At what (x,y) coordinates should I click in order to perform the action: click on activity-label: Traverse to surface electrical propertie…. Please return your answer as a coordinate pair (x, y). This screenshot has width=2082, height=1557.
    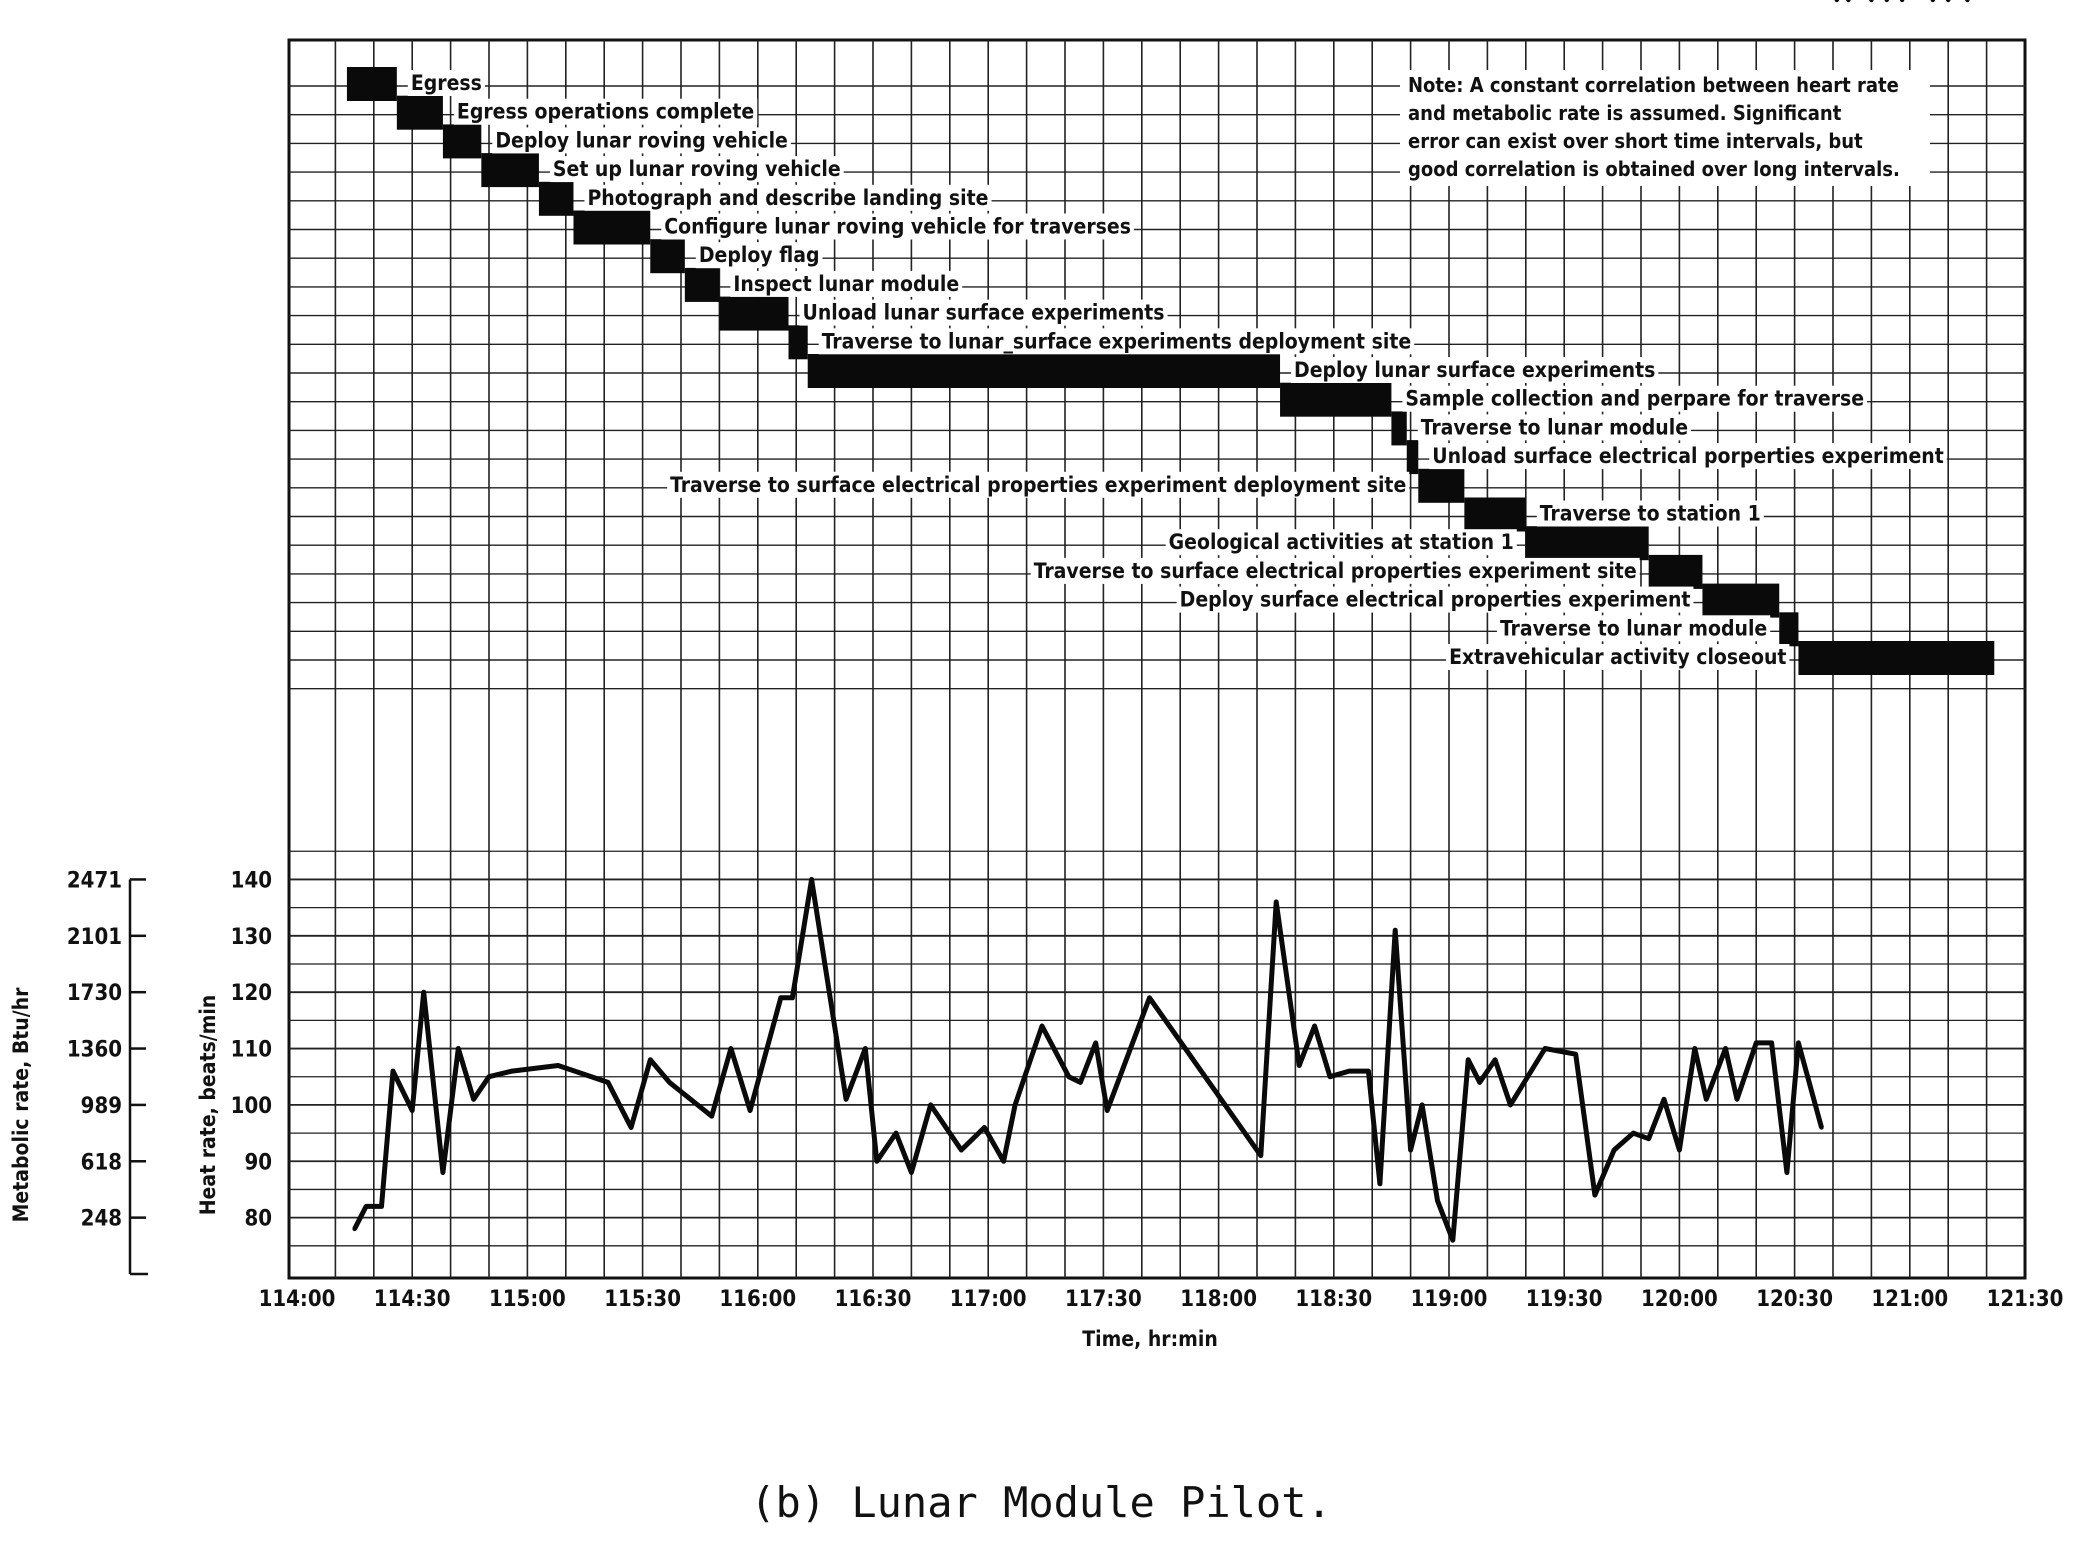
    Looking at the image, I should click on (1335, 571).